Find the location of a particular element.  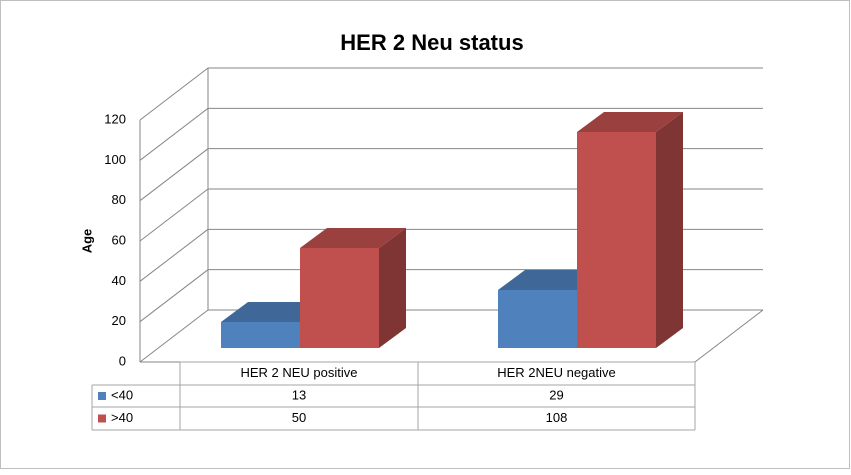

y-tick-label: 20 is located at coordinates (119, 320).